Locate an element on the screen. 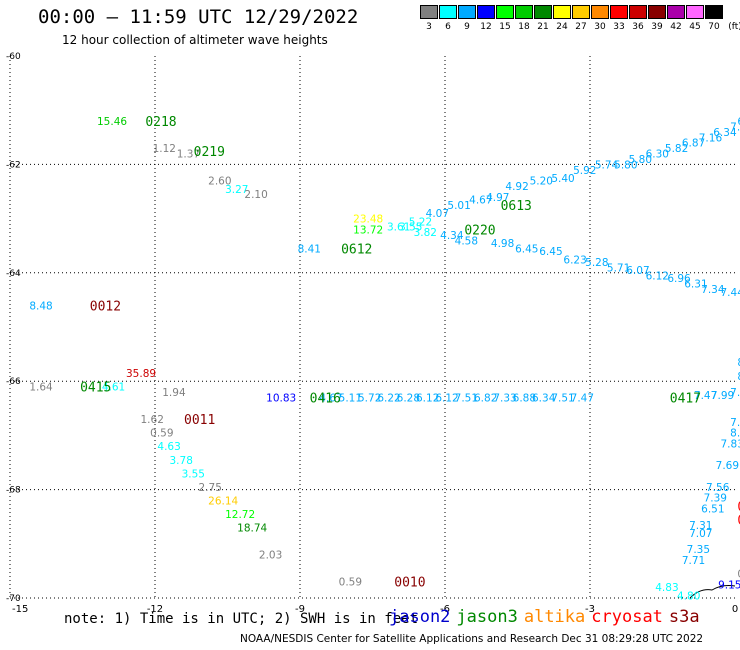 The image size is (740, 650). pass-time-label: 0220 is located at coordinates (479, 230).